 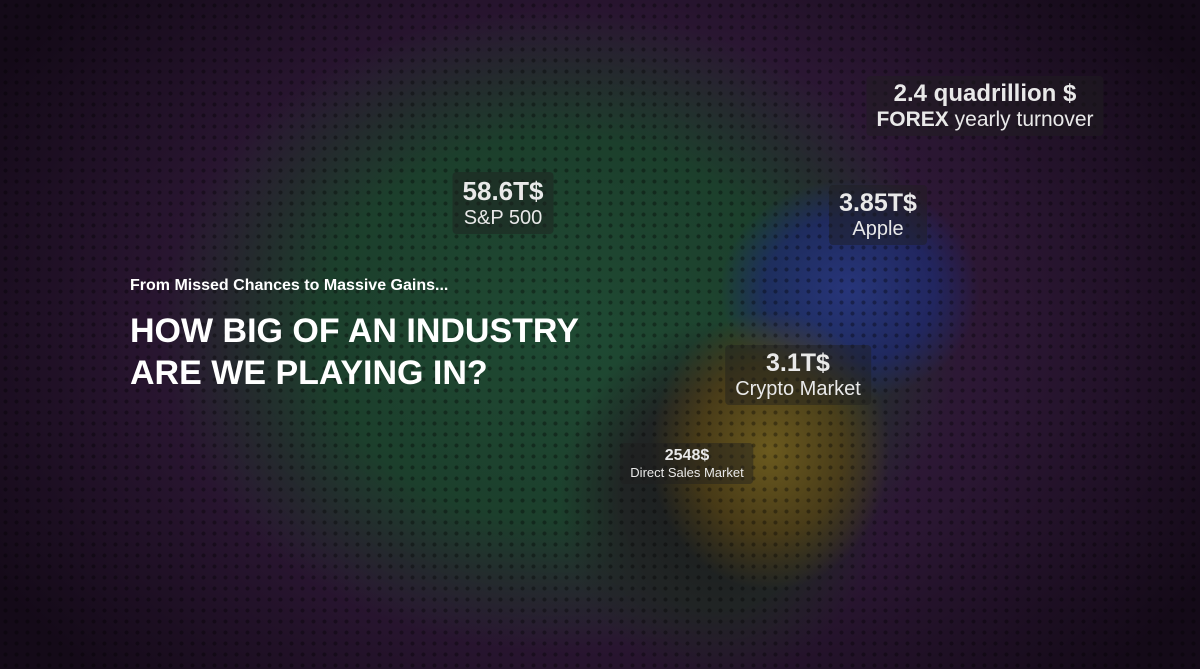 What do you see at coordinates (878, 229) in the screenshot?
I see `label-name: Apple` at bounding box center [878, 229].